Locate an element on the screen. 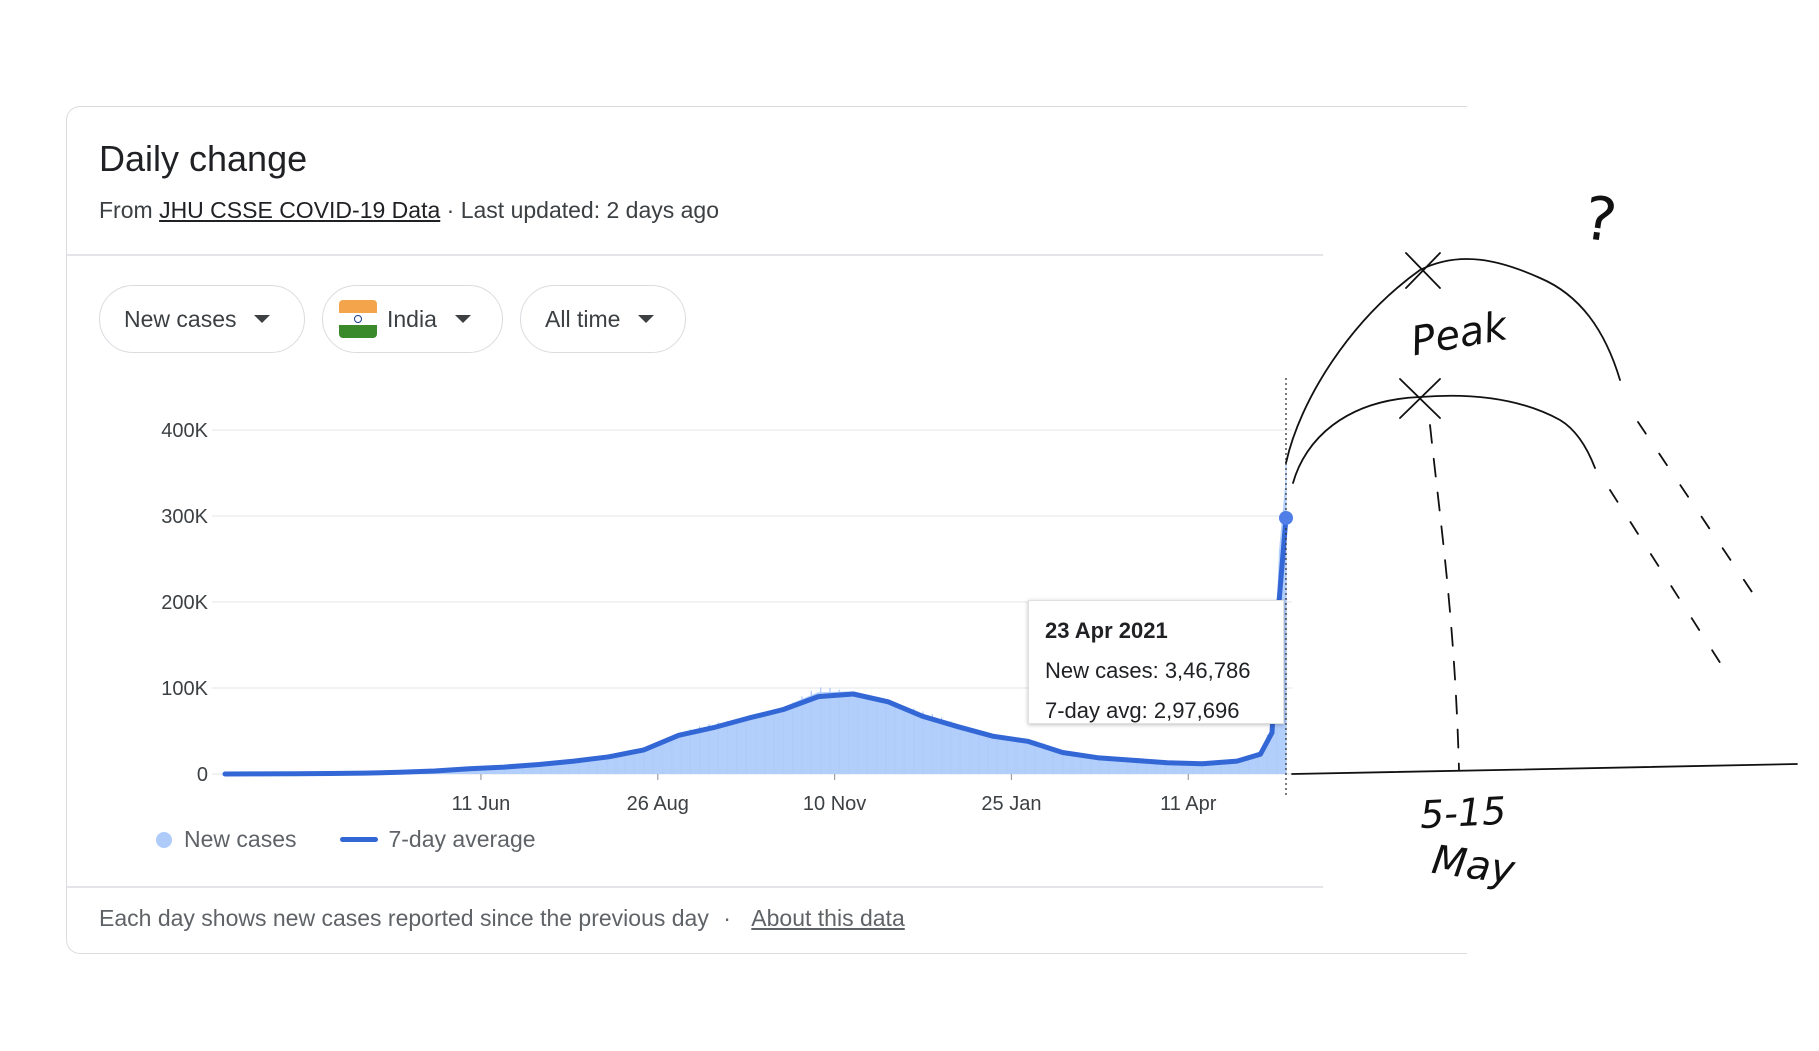 This screenshot has width=1819, height=1051. chart-legend: New cases 7-day average is located at coordinates (346, 839).